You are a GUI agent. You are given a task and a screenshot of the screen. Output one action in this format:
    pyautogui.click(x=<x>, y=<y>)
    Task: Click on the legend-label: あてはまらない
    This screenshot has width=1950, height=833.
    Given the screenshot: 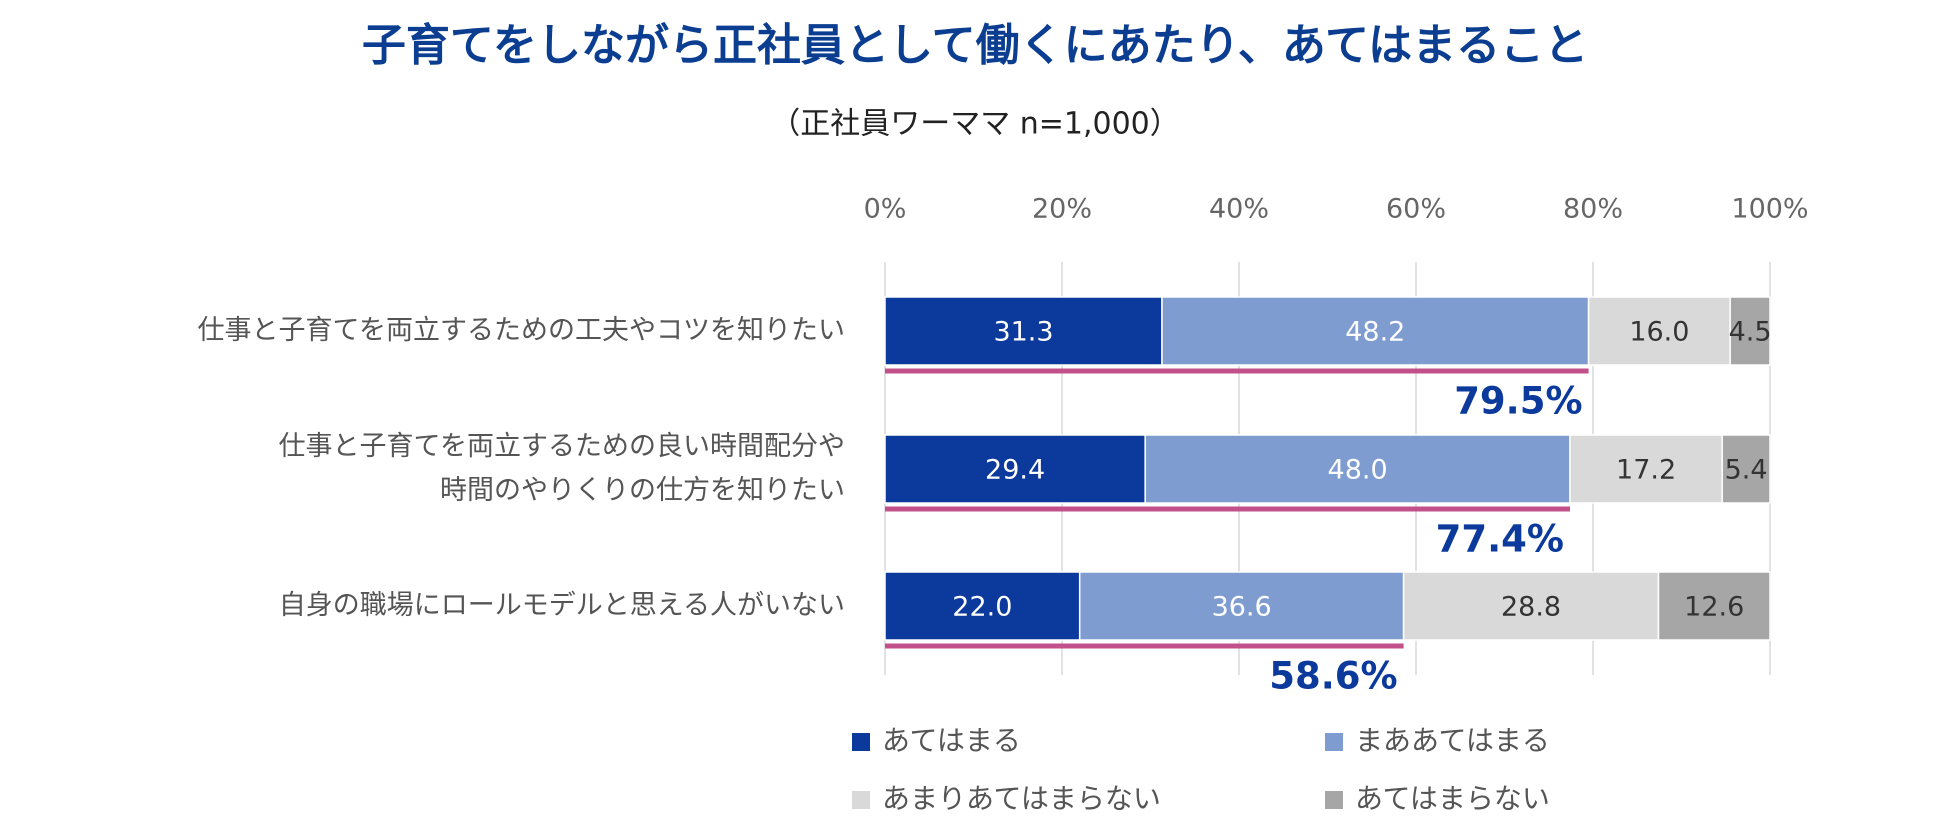 What is the action you would take?
    pyautogui.click(x=1452, y=798)
    